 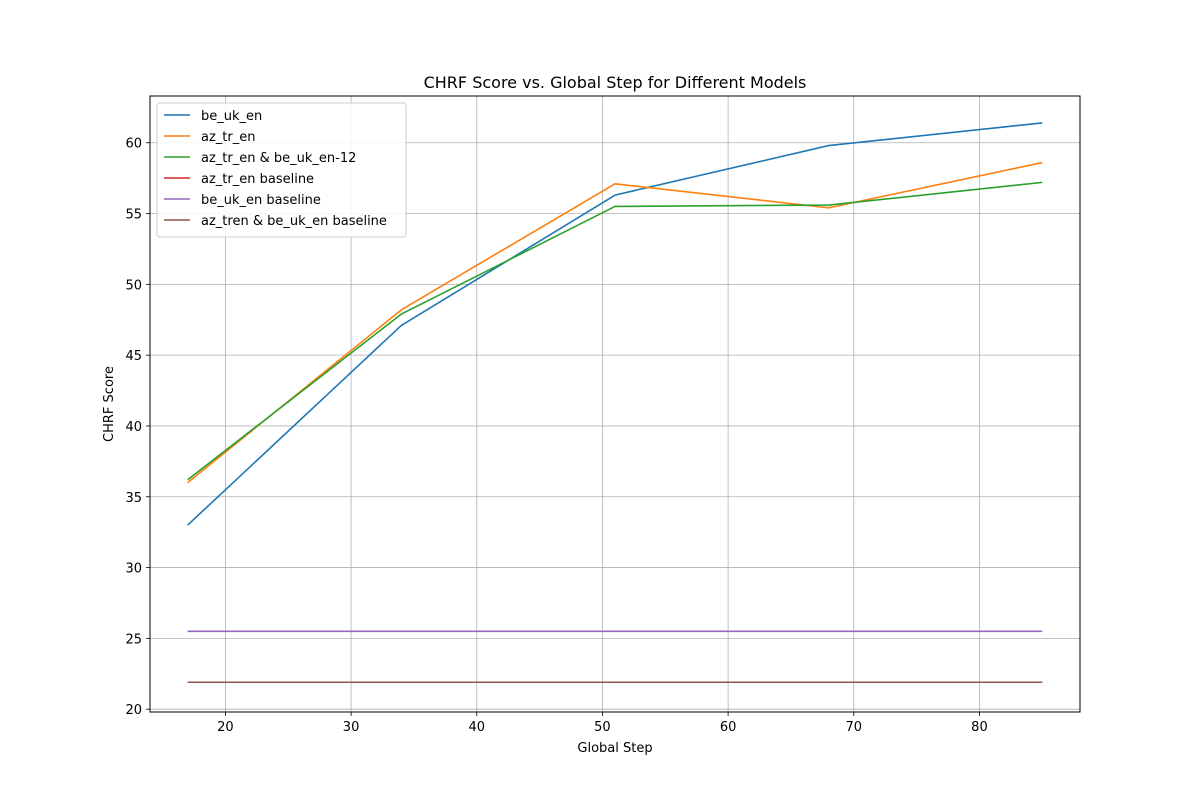 What do you see at coordinates (133, 427) in the screenshot?
I see `y-tick-label: 40` at bounding box center [133, 427].